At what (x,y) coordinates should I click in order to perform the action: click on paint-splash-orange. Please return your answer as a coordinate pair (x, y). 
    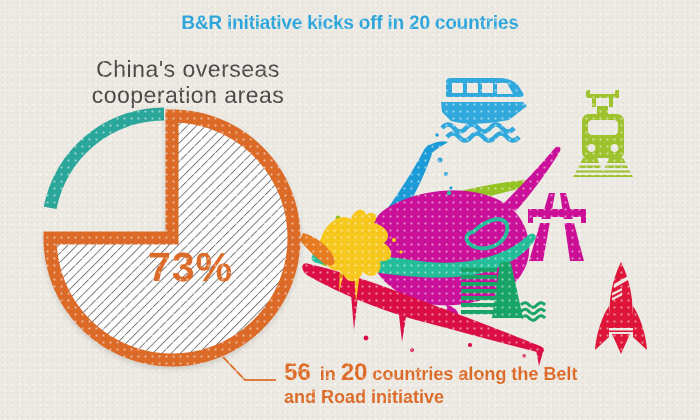
    Looking at the image, I should click on (321, 255).